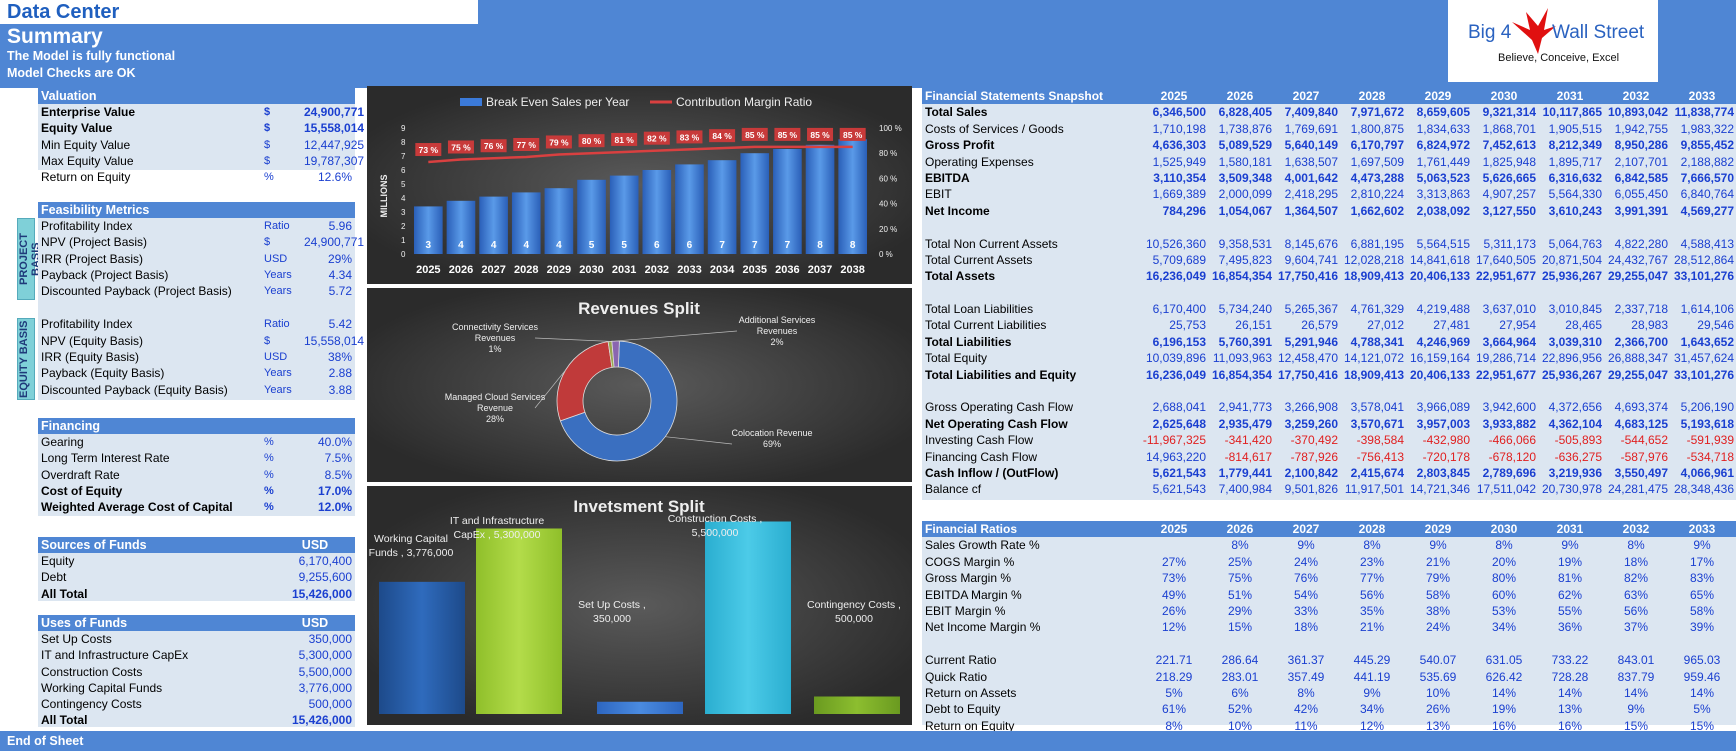 This screenshot has height=751, width=1736. What do you see at coordinates (1372, 561) in the screenshot?
I see `table-cell: 23%` at bounding box center [1372, 561].